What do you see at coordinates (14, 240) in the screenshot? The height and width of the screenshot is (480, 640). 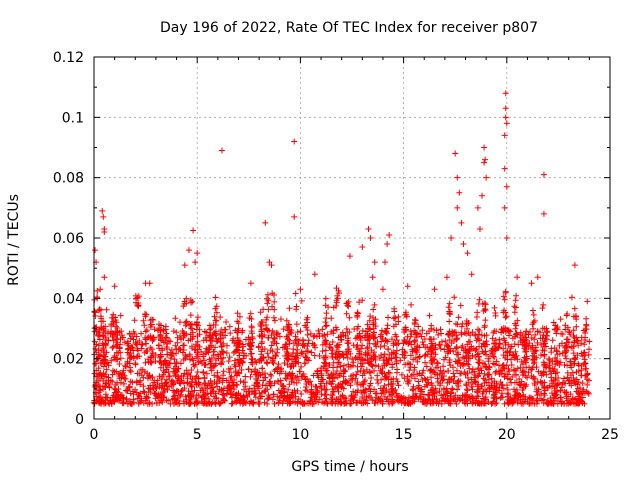 I see `y-axis-label: ROTI / TECUs` at bounding box center [14, 240].